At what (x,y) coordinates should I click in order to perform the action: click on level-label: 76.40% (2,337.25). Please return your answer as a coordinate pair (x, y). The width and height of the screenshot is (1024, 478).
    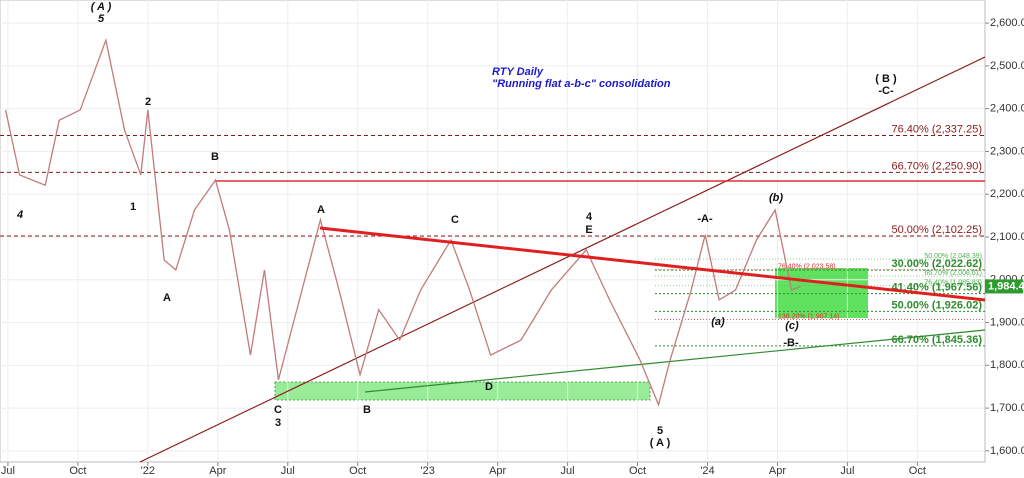
    Looking at the image, I should click on (936, 129).